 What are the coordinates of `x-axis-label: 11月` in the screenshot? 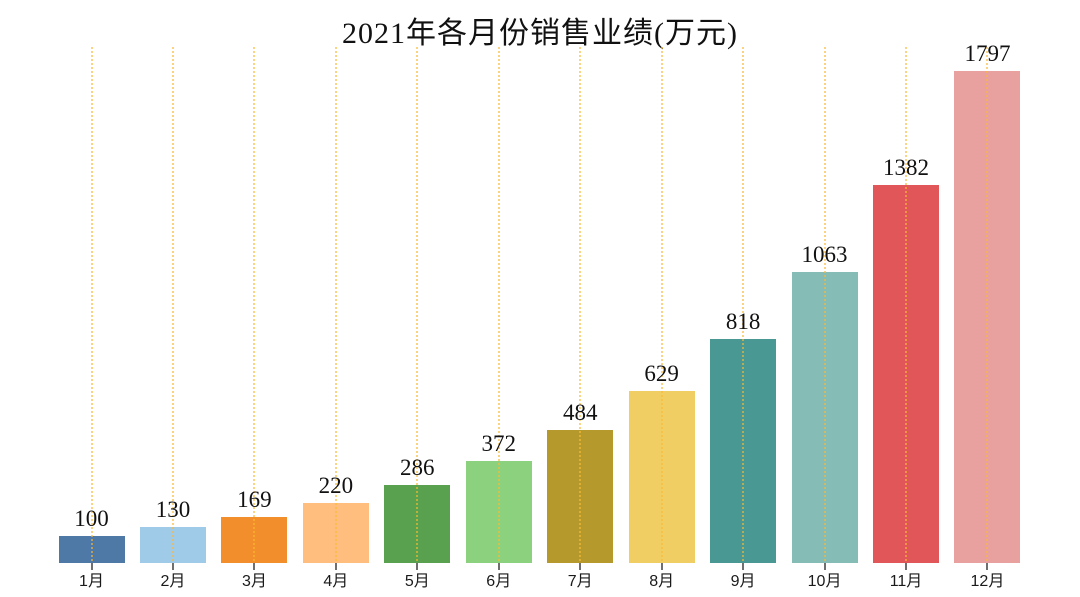 It's located at (906, 581).